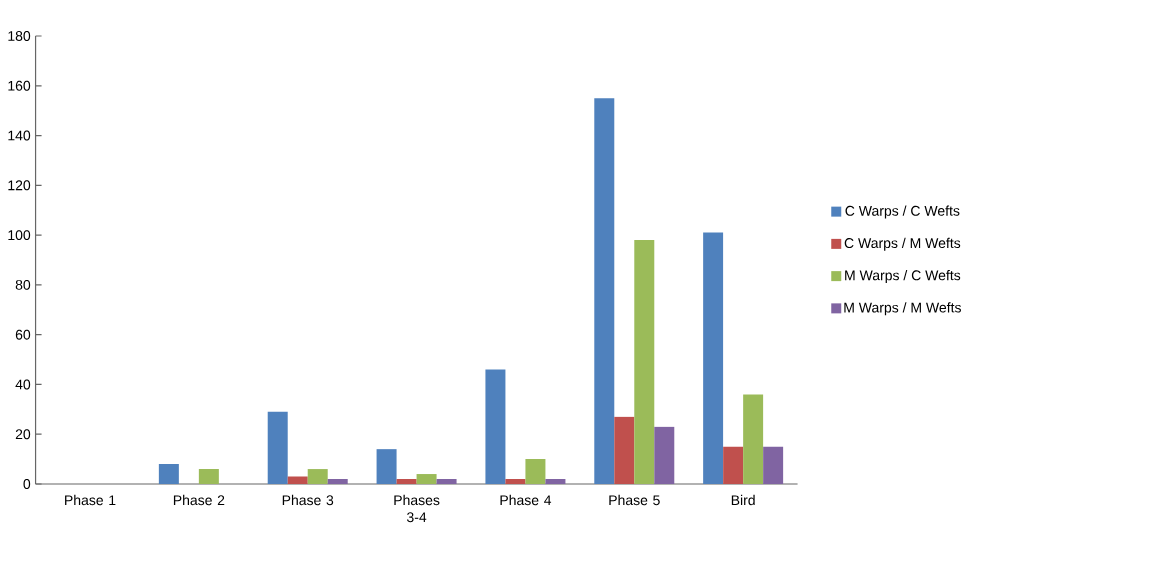 Image resolution: width=1156 pixels, height=579 pixels. Describe the element at coordinates (903, 277) in the screenshot. I see `legend-label: M Warps / C Wefts` at that location.